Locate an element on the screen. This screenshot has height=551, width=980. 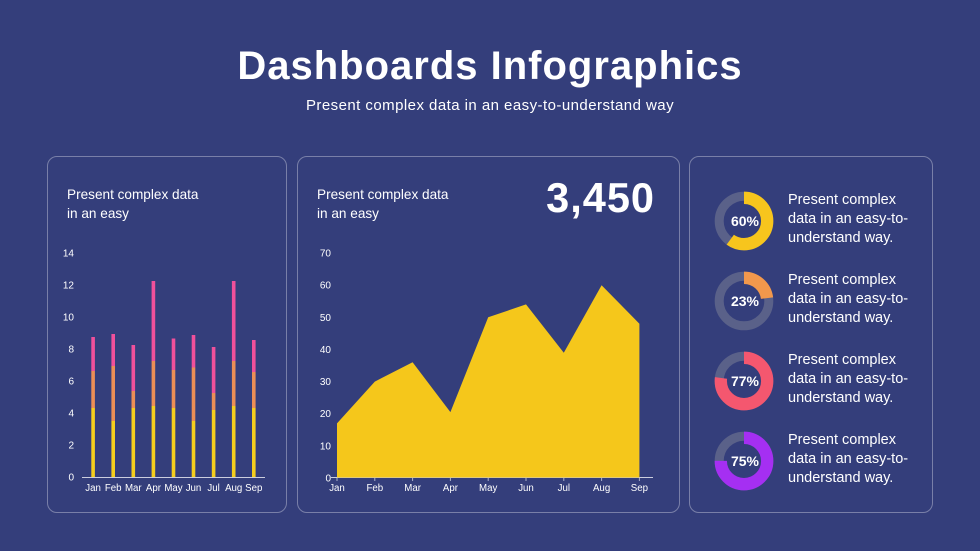
svg-text: 6 is located at coordinates (71, 382).